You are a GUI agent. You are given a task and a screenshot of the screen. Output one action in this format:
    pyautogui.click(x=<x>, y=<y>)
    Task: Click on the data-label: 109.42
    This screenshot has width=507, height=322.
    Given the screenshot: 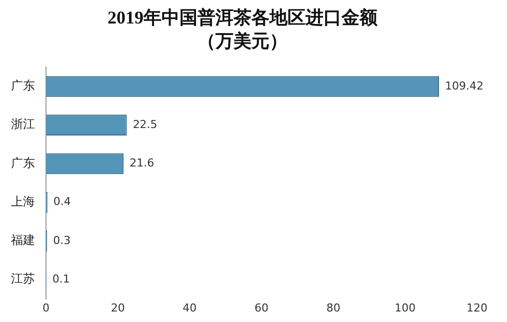 What is the action you would take?
    pyautogui.click(x=464, y=85)
    